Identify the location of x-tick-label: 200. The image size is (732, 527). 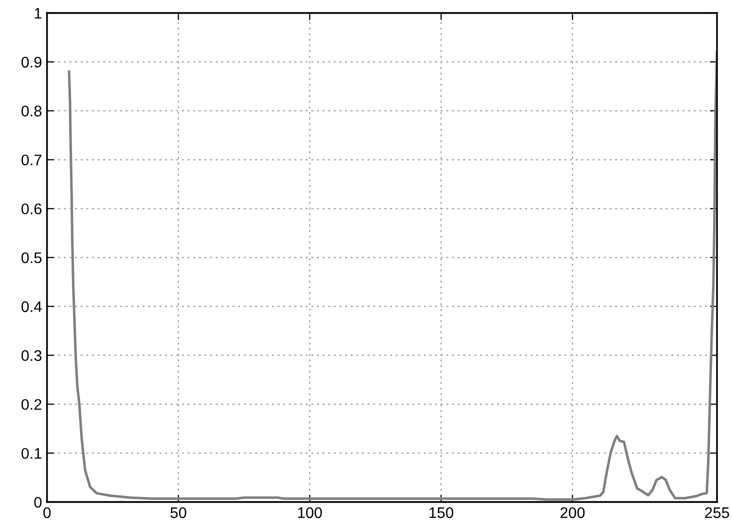
(572, 512).